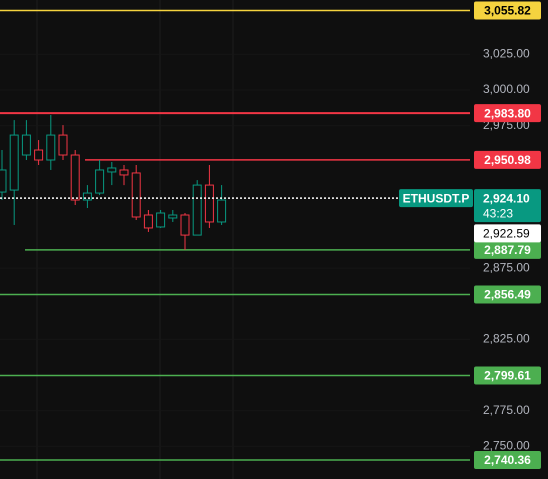 This screenshot has width=548, height=479. What do you see at coordinates (506, 339) in the screenshot?
I see `y-tick-label: 2,825.00` at bounding box center [506, 339].